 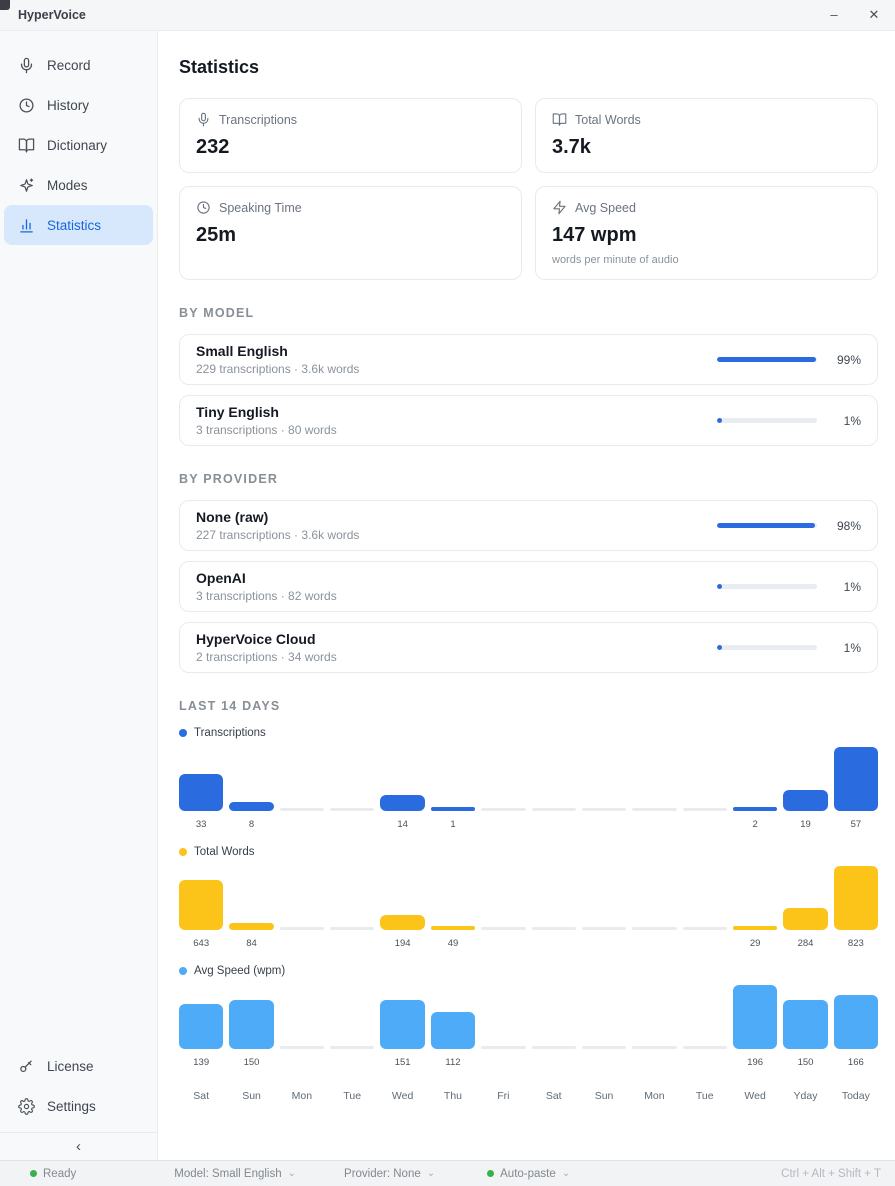 I want to click on legend-label: Avg Speed (wpm), so click(x=240, y=971).